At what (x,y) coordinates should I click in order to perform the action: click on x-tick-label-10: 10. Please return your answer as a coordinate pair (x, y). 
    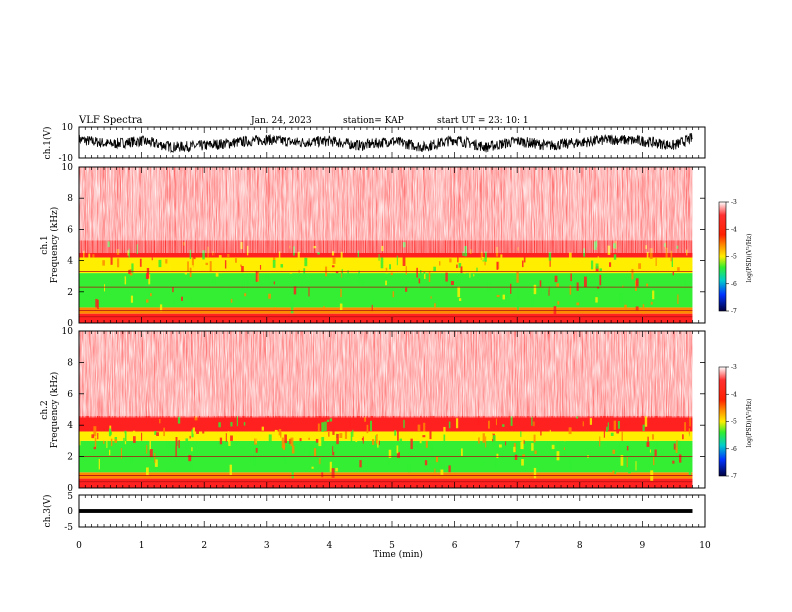
    Looking at the image, I should click on (705, 546).